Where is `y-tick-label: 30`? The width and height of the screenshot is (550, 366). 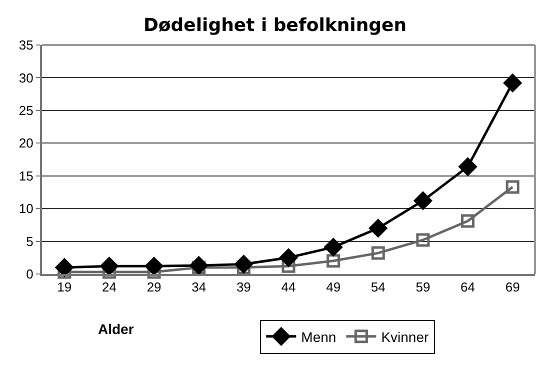
y-tick-label: 30 is located at coordinates (26, 78).